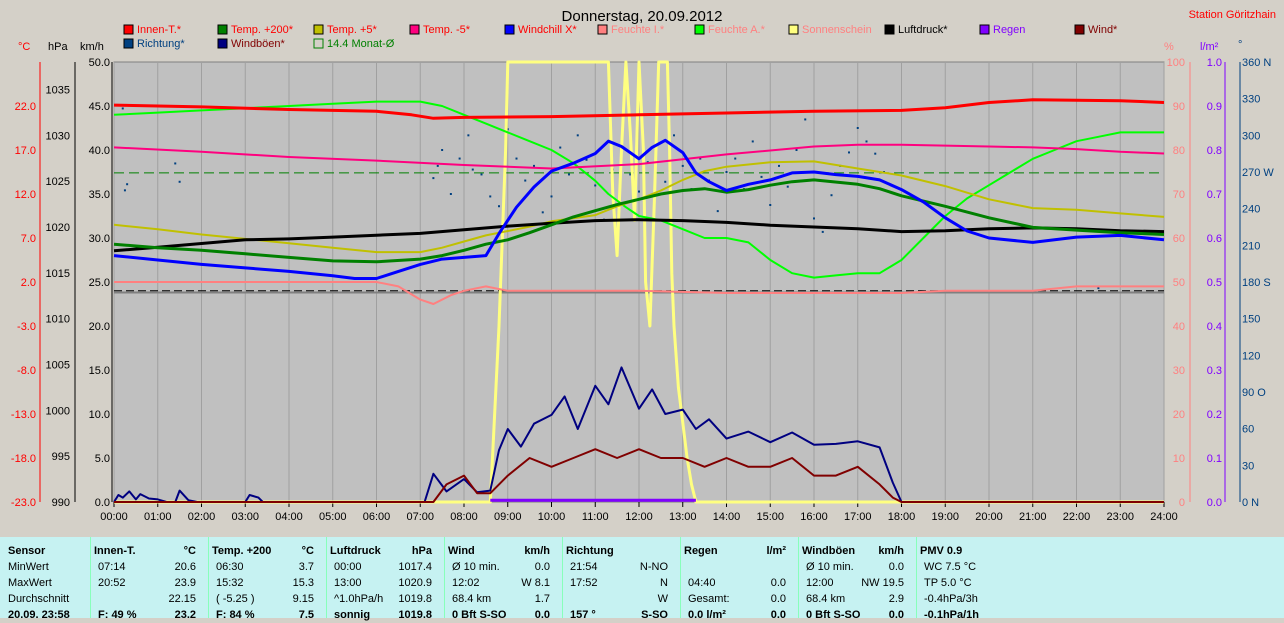  Describe the element at coordinates (1251, 320) in the screenshot. I see `dir-tick-label: 150` at that location.